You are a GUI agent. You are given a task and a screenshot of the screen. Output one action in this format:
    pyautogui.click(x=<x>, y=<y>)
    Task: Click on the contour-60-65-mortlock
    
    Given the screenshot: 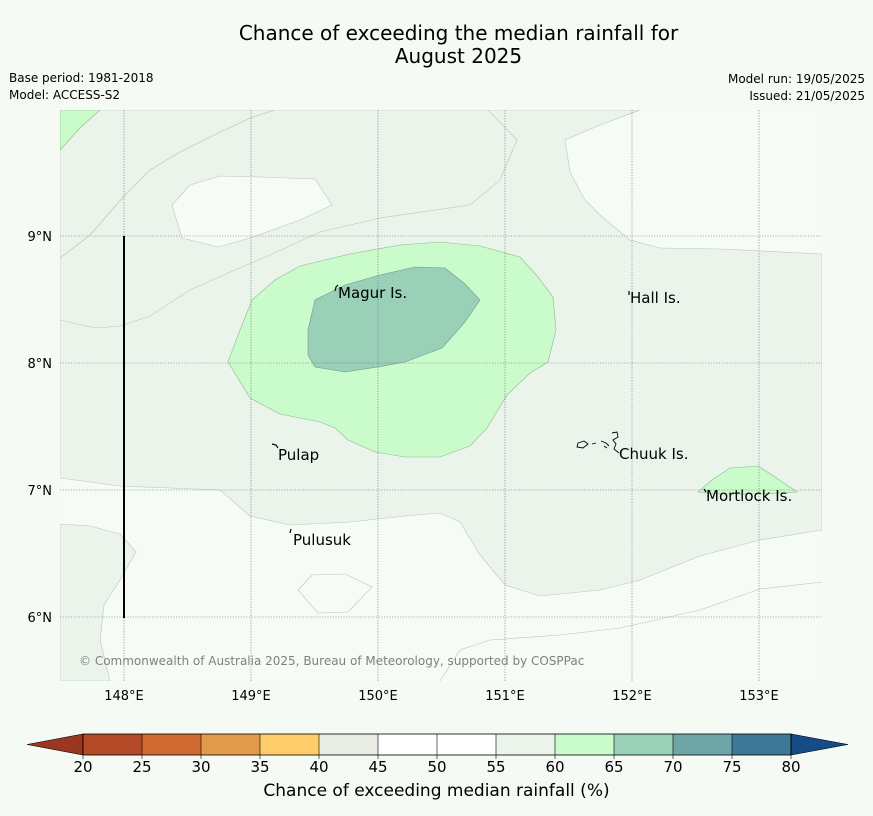 What is the action you would take?
    pyautogui.click(x=747, y=480)
    